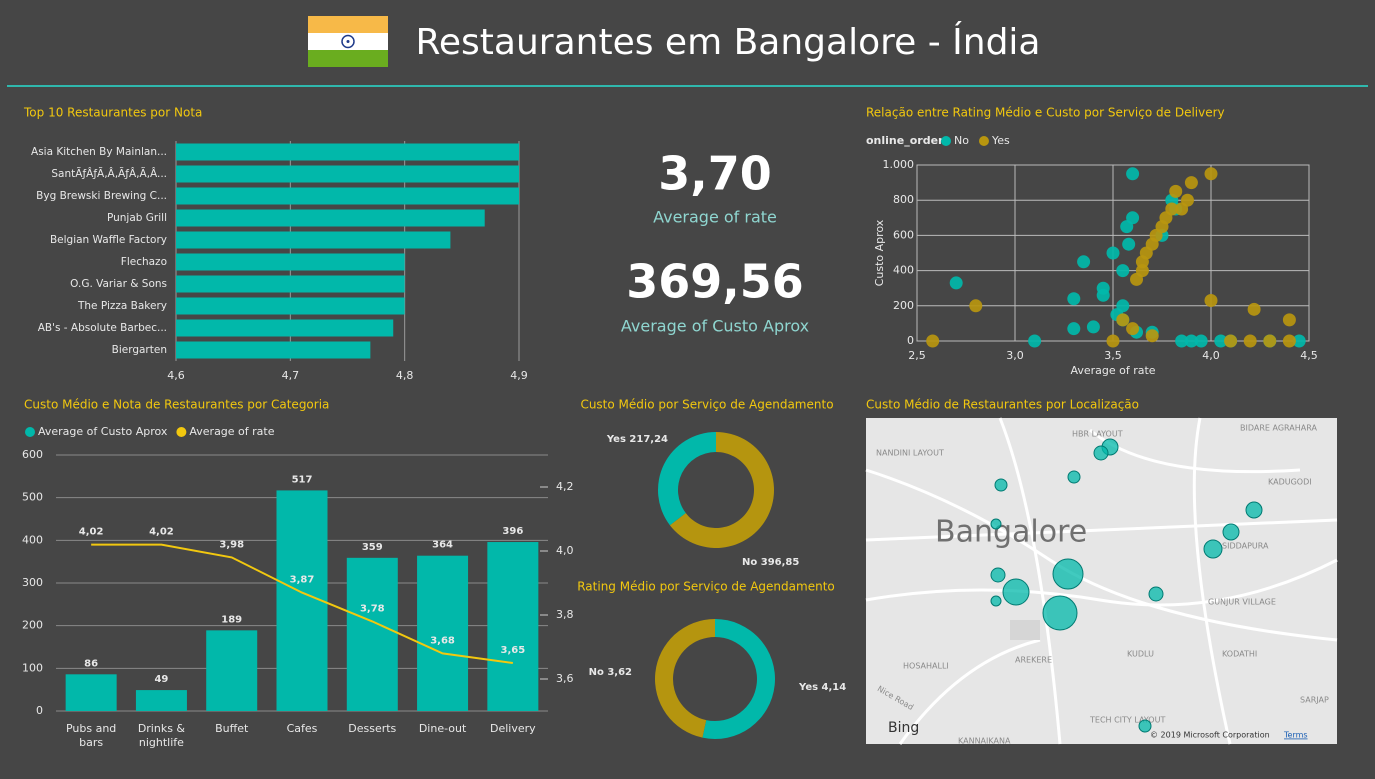 This screenshot has width=1375, height=779. Describe the element at coordinates (1011, 532) in the screenshot. I see `place-label: Bangalore` at that location.